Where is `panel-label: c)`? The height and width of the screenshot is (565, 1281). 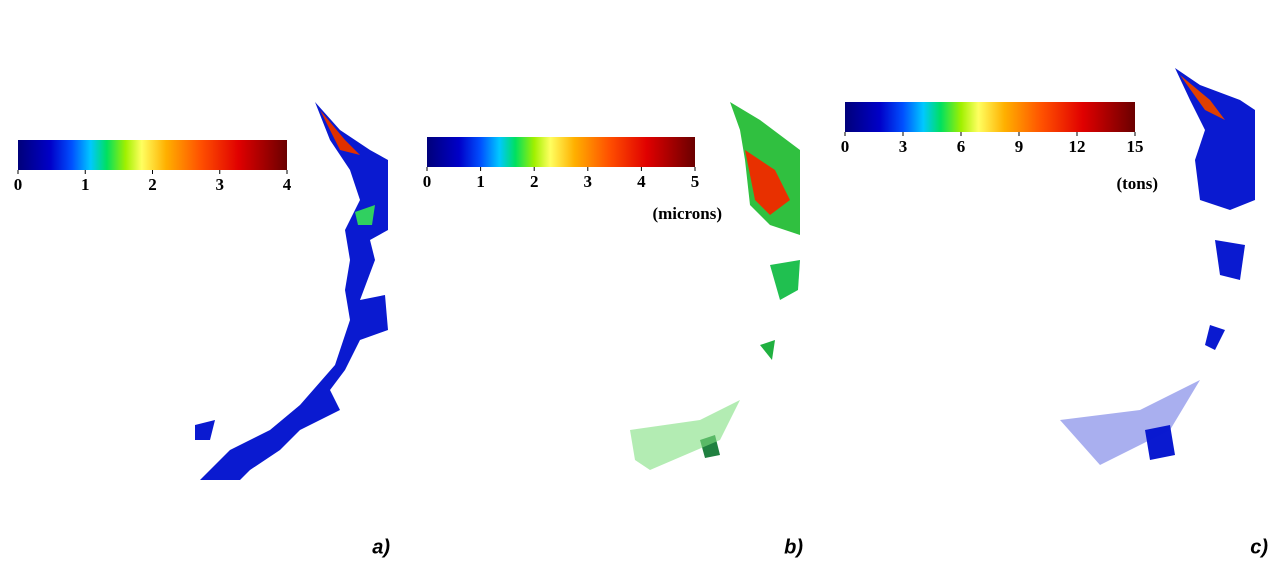
panel-label: c) is located at coordinates (1259, 547).